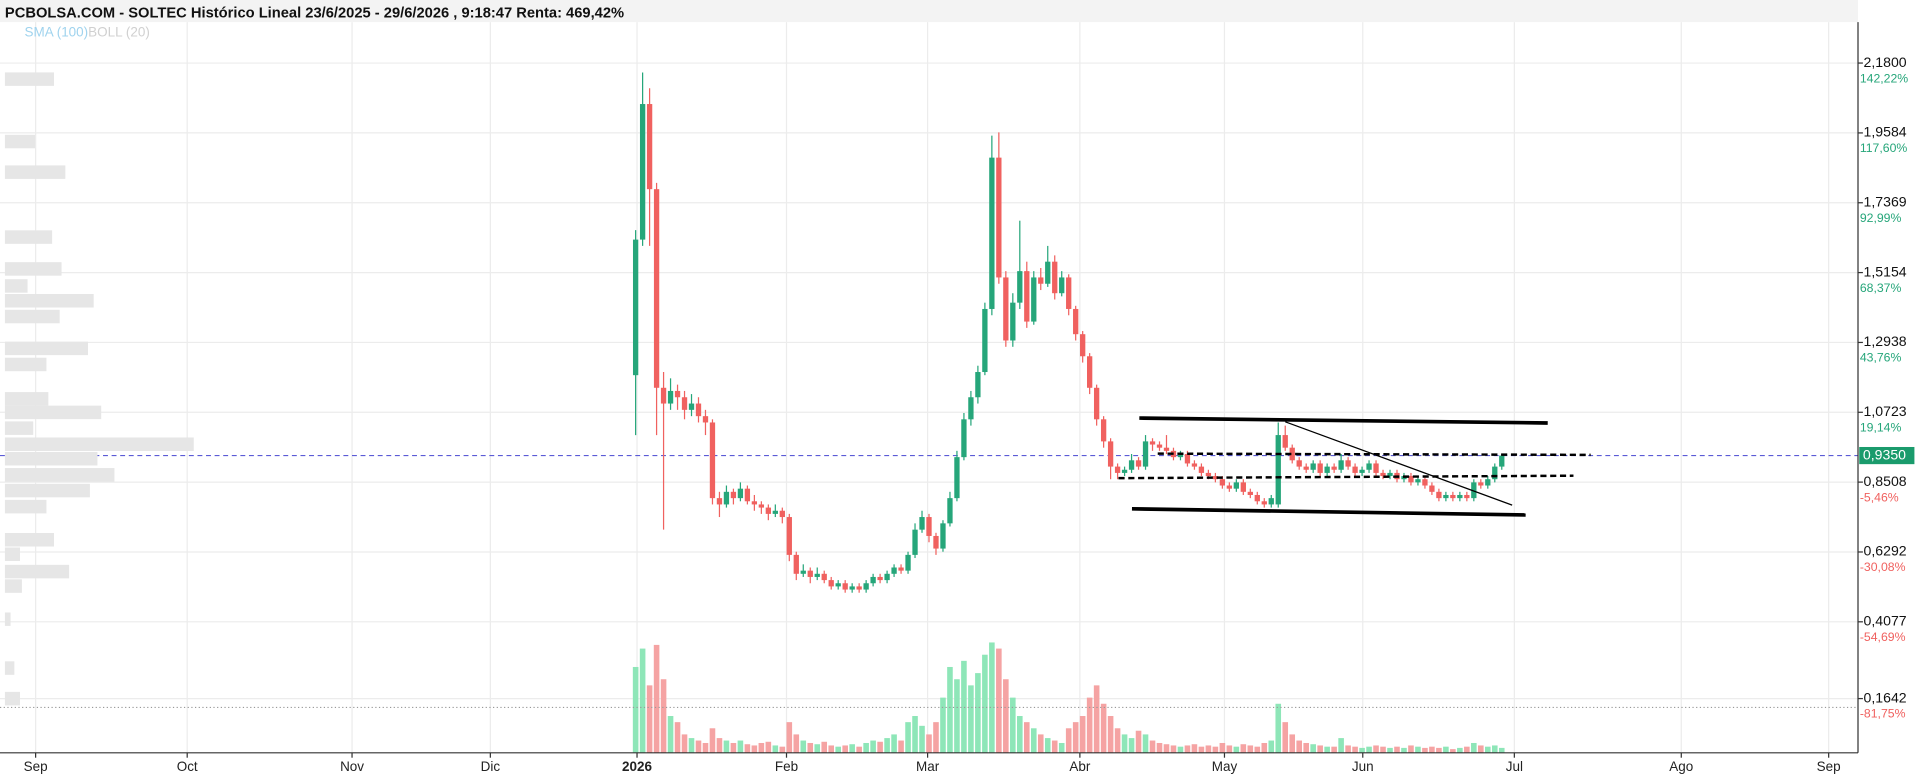 The height and width of the screenshot is (781, 1923). Describe the element at coordinates (119, 32) in the screenshot. I see `legend-entry: BOLL (20)` at that location.